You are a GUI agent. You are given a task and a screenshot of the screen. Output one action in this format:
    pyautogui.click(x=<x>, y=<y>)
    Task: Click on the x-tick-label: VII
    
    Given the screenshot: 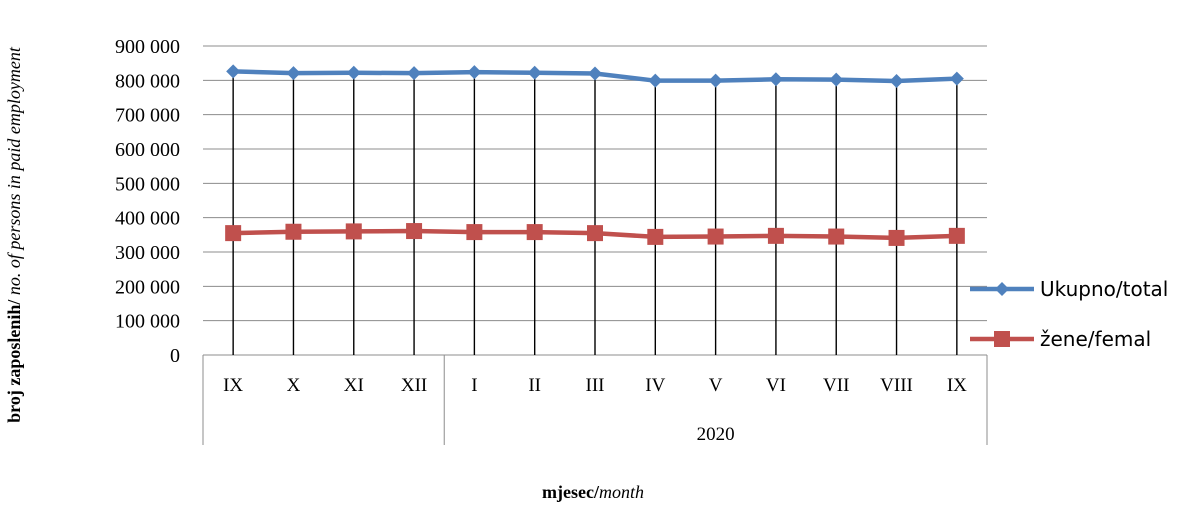 What is the action you would take?
    pyautogui.click(x=836, y=385)
    